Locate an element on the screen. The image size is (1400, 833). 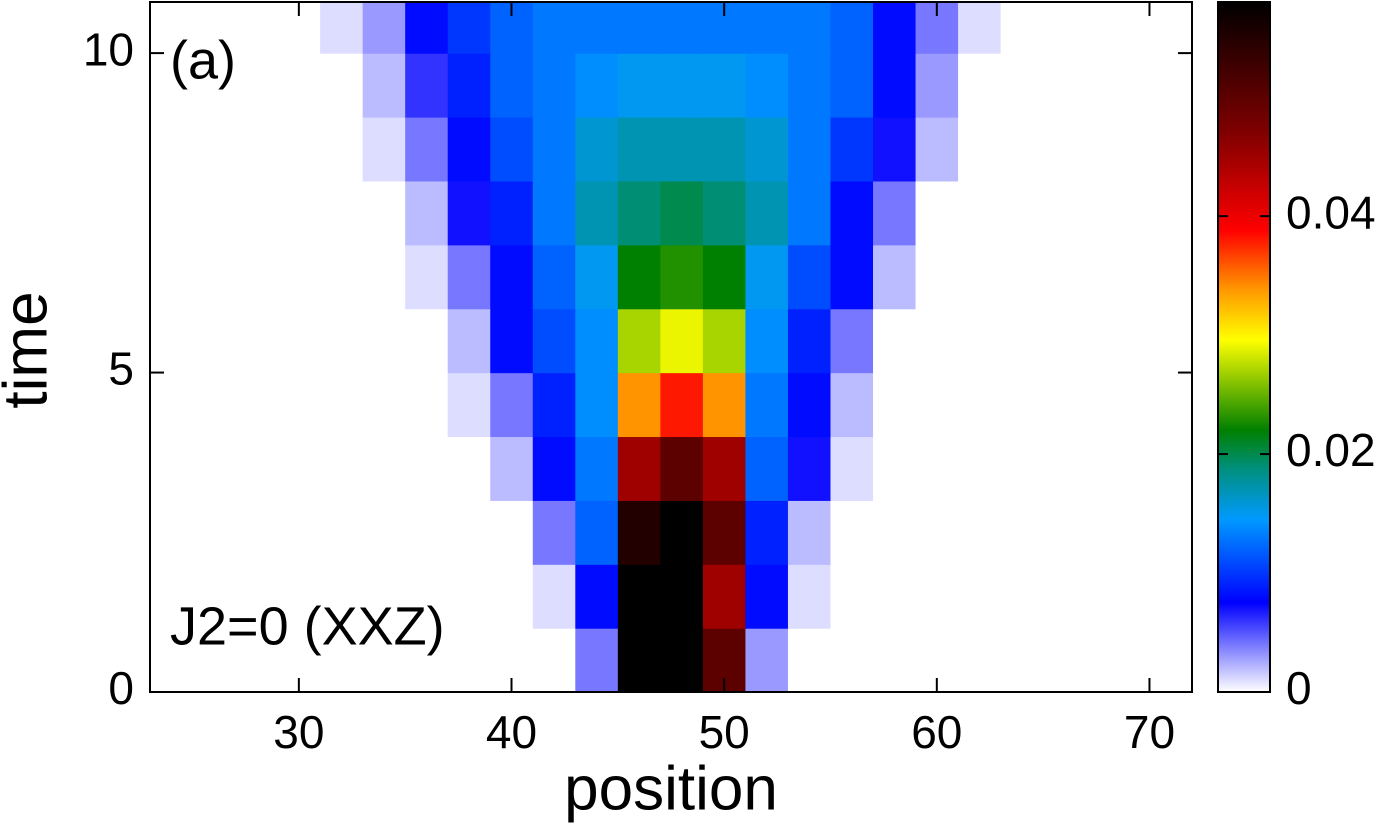
x-tick-label: 50 is located at coordinates (724, 732).